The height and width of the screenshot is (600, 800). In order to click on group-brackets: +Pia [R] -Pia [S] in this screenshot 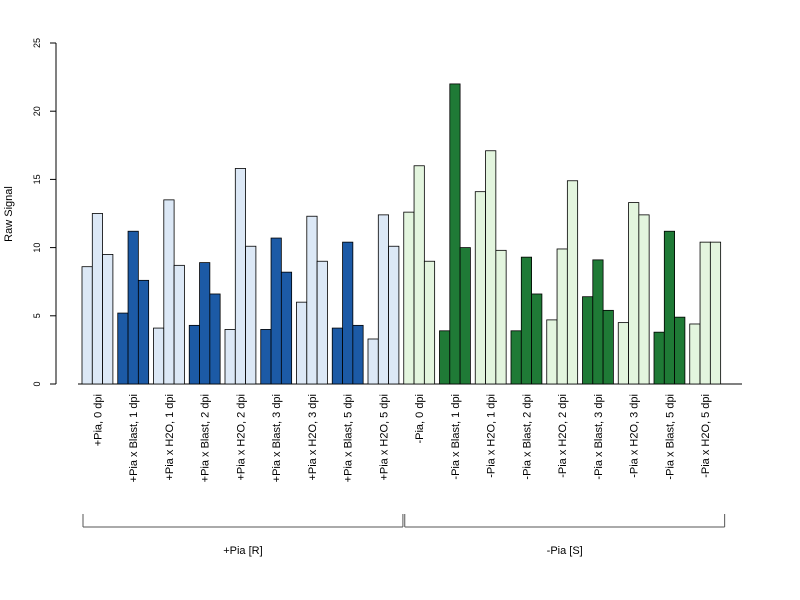, I will do `click(404, 535)`.